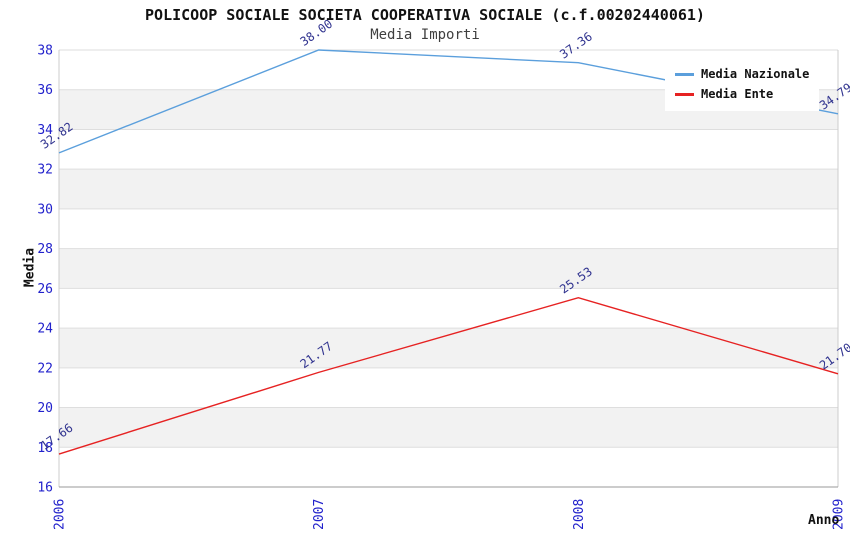  Describe the element at coordinates (45, 209) in the screenshot. I see `y-tick-label: 30` at that location.